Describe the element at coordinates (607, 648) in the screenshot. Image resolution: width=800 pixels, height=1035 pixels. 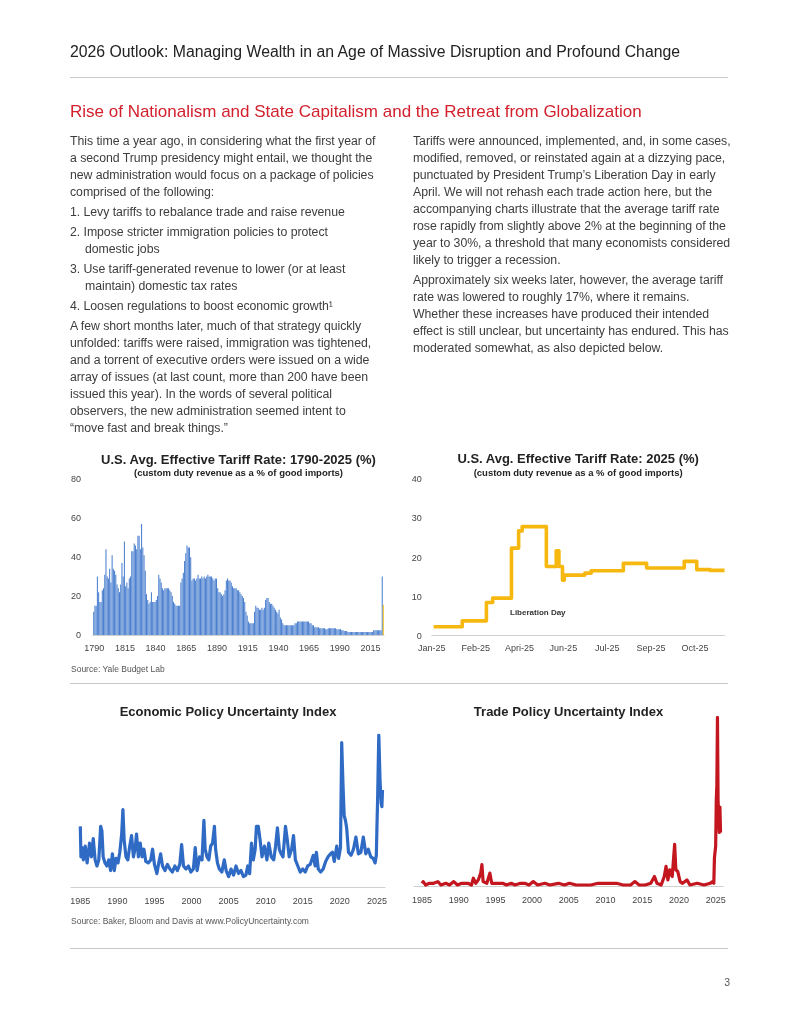
I see `x-tick-label: Jul-25` at that location.